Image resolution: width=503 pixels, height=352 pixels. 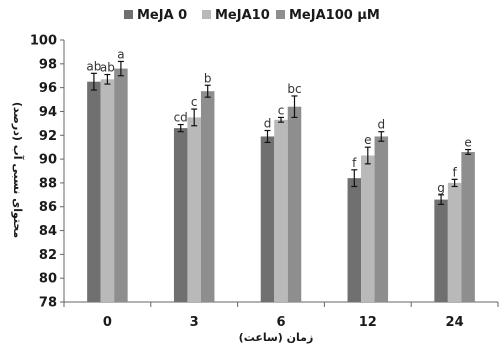 What do you see at coordinates (48, 160) in the screenshot?
I see `y-tick-label: 90` at bounding box center [48, 160].